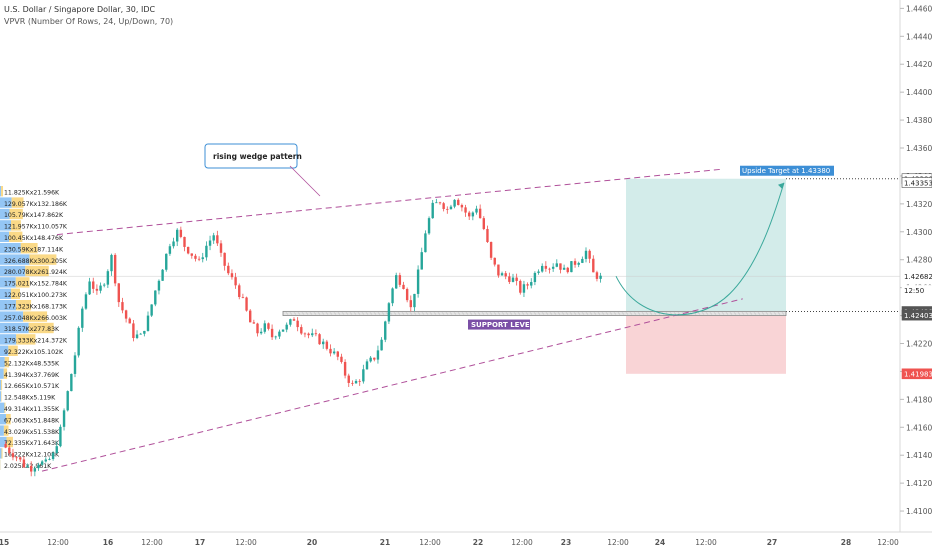 The width and height of the screenshot is (932, 550). What do you see at coordinates (34, 238) in the screenshot?
I see `vp-label: 100.45Kx148.476K` at bounding box center [34, 238].